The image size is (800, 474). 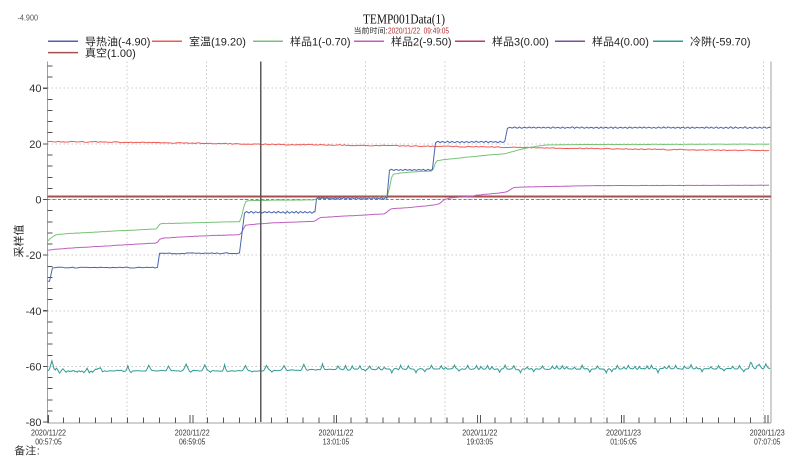 What do you see at coordinates (631, 43) in the screenshot?
I see `svg-text: 4(0.00)` at bounding box center [631, 43].